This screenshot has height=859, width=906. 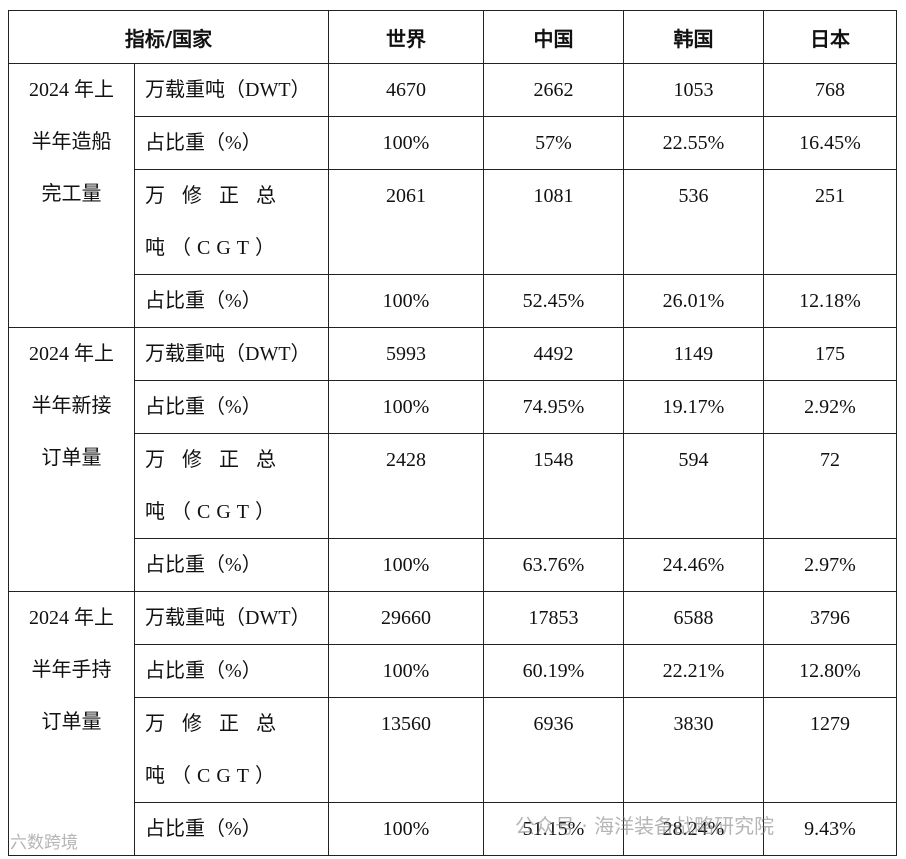 What do you see at coordinates (830, 301) in the screenshot?
I see `value-cell: 12.18%` at bounding box center [830, 301].